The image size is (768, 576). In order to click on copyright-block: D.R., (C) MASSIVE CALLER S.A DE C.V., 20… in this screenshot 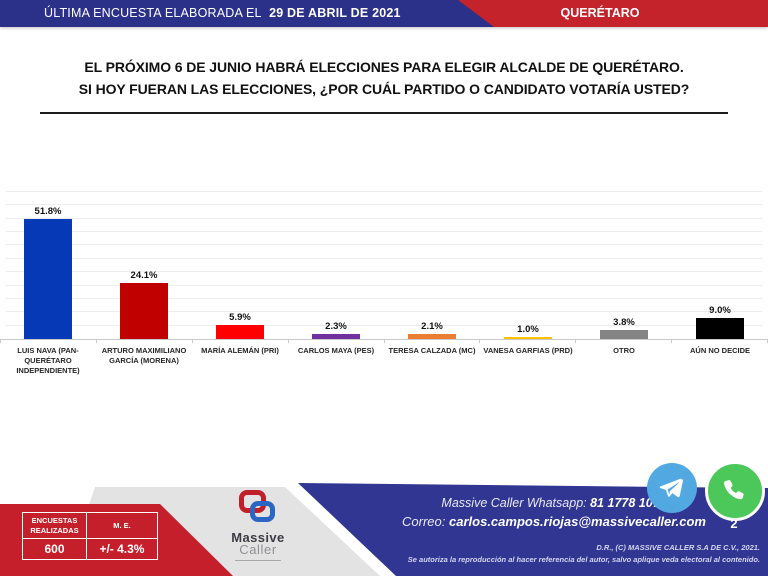, I will do `click(490, 553)`.